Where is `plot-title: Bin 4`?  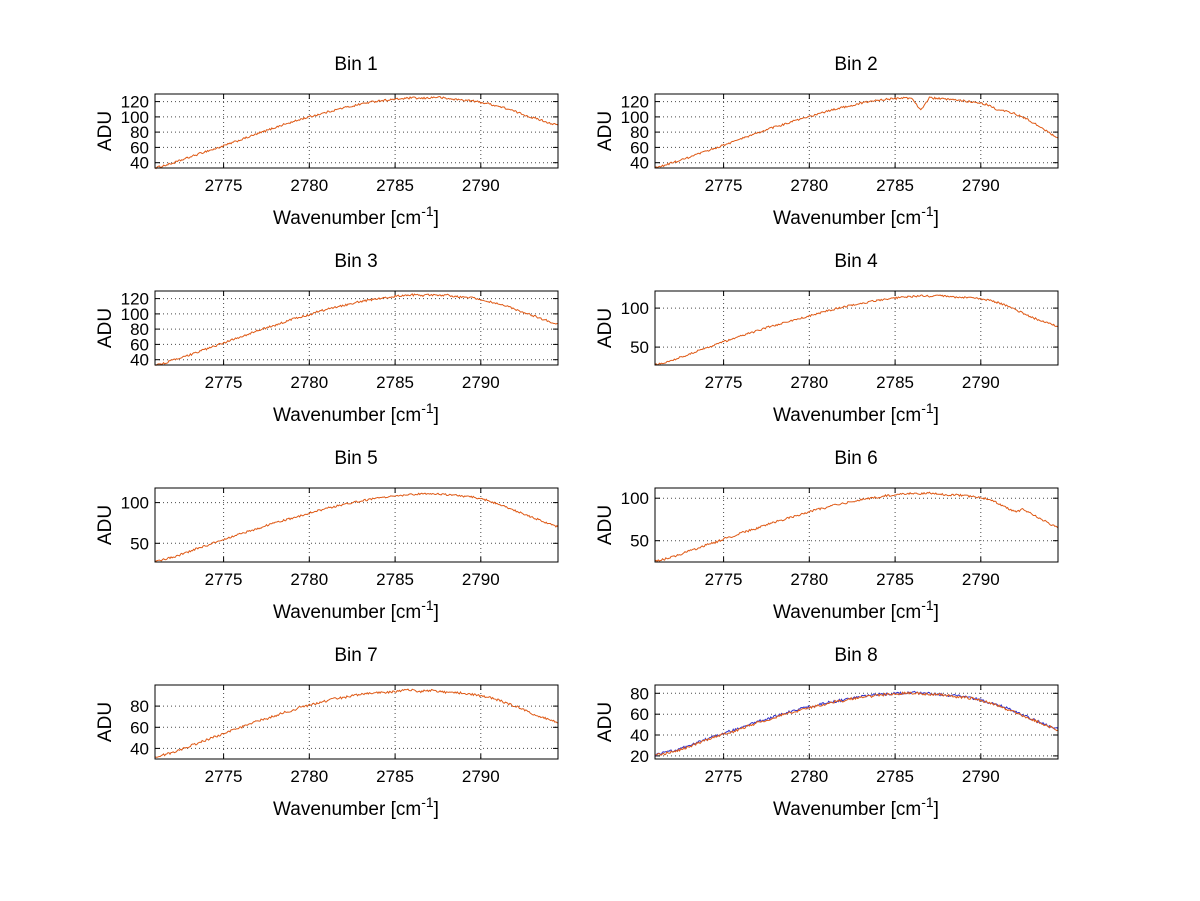 plot-title: Bin 4 is located at coordinates (856, 261).